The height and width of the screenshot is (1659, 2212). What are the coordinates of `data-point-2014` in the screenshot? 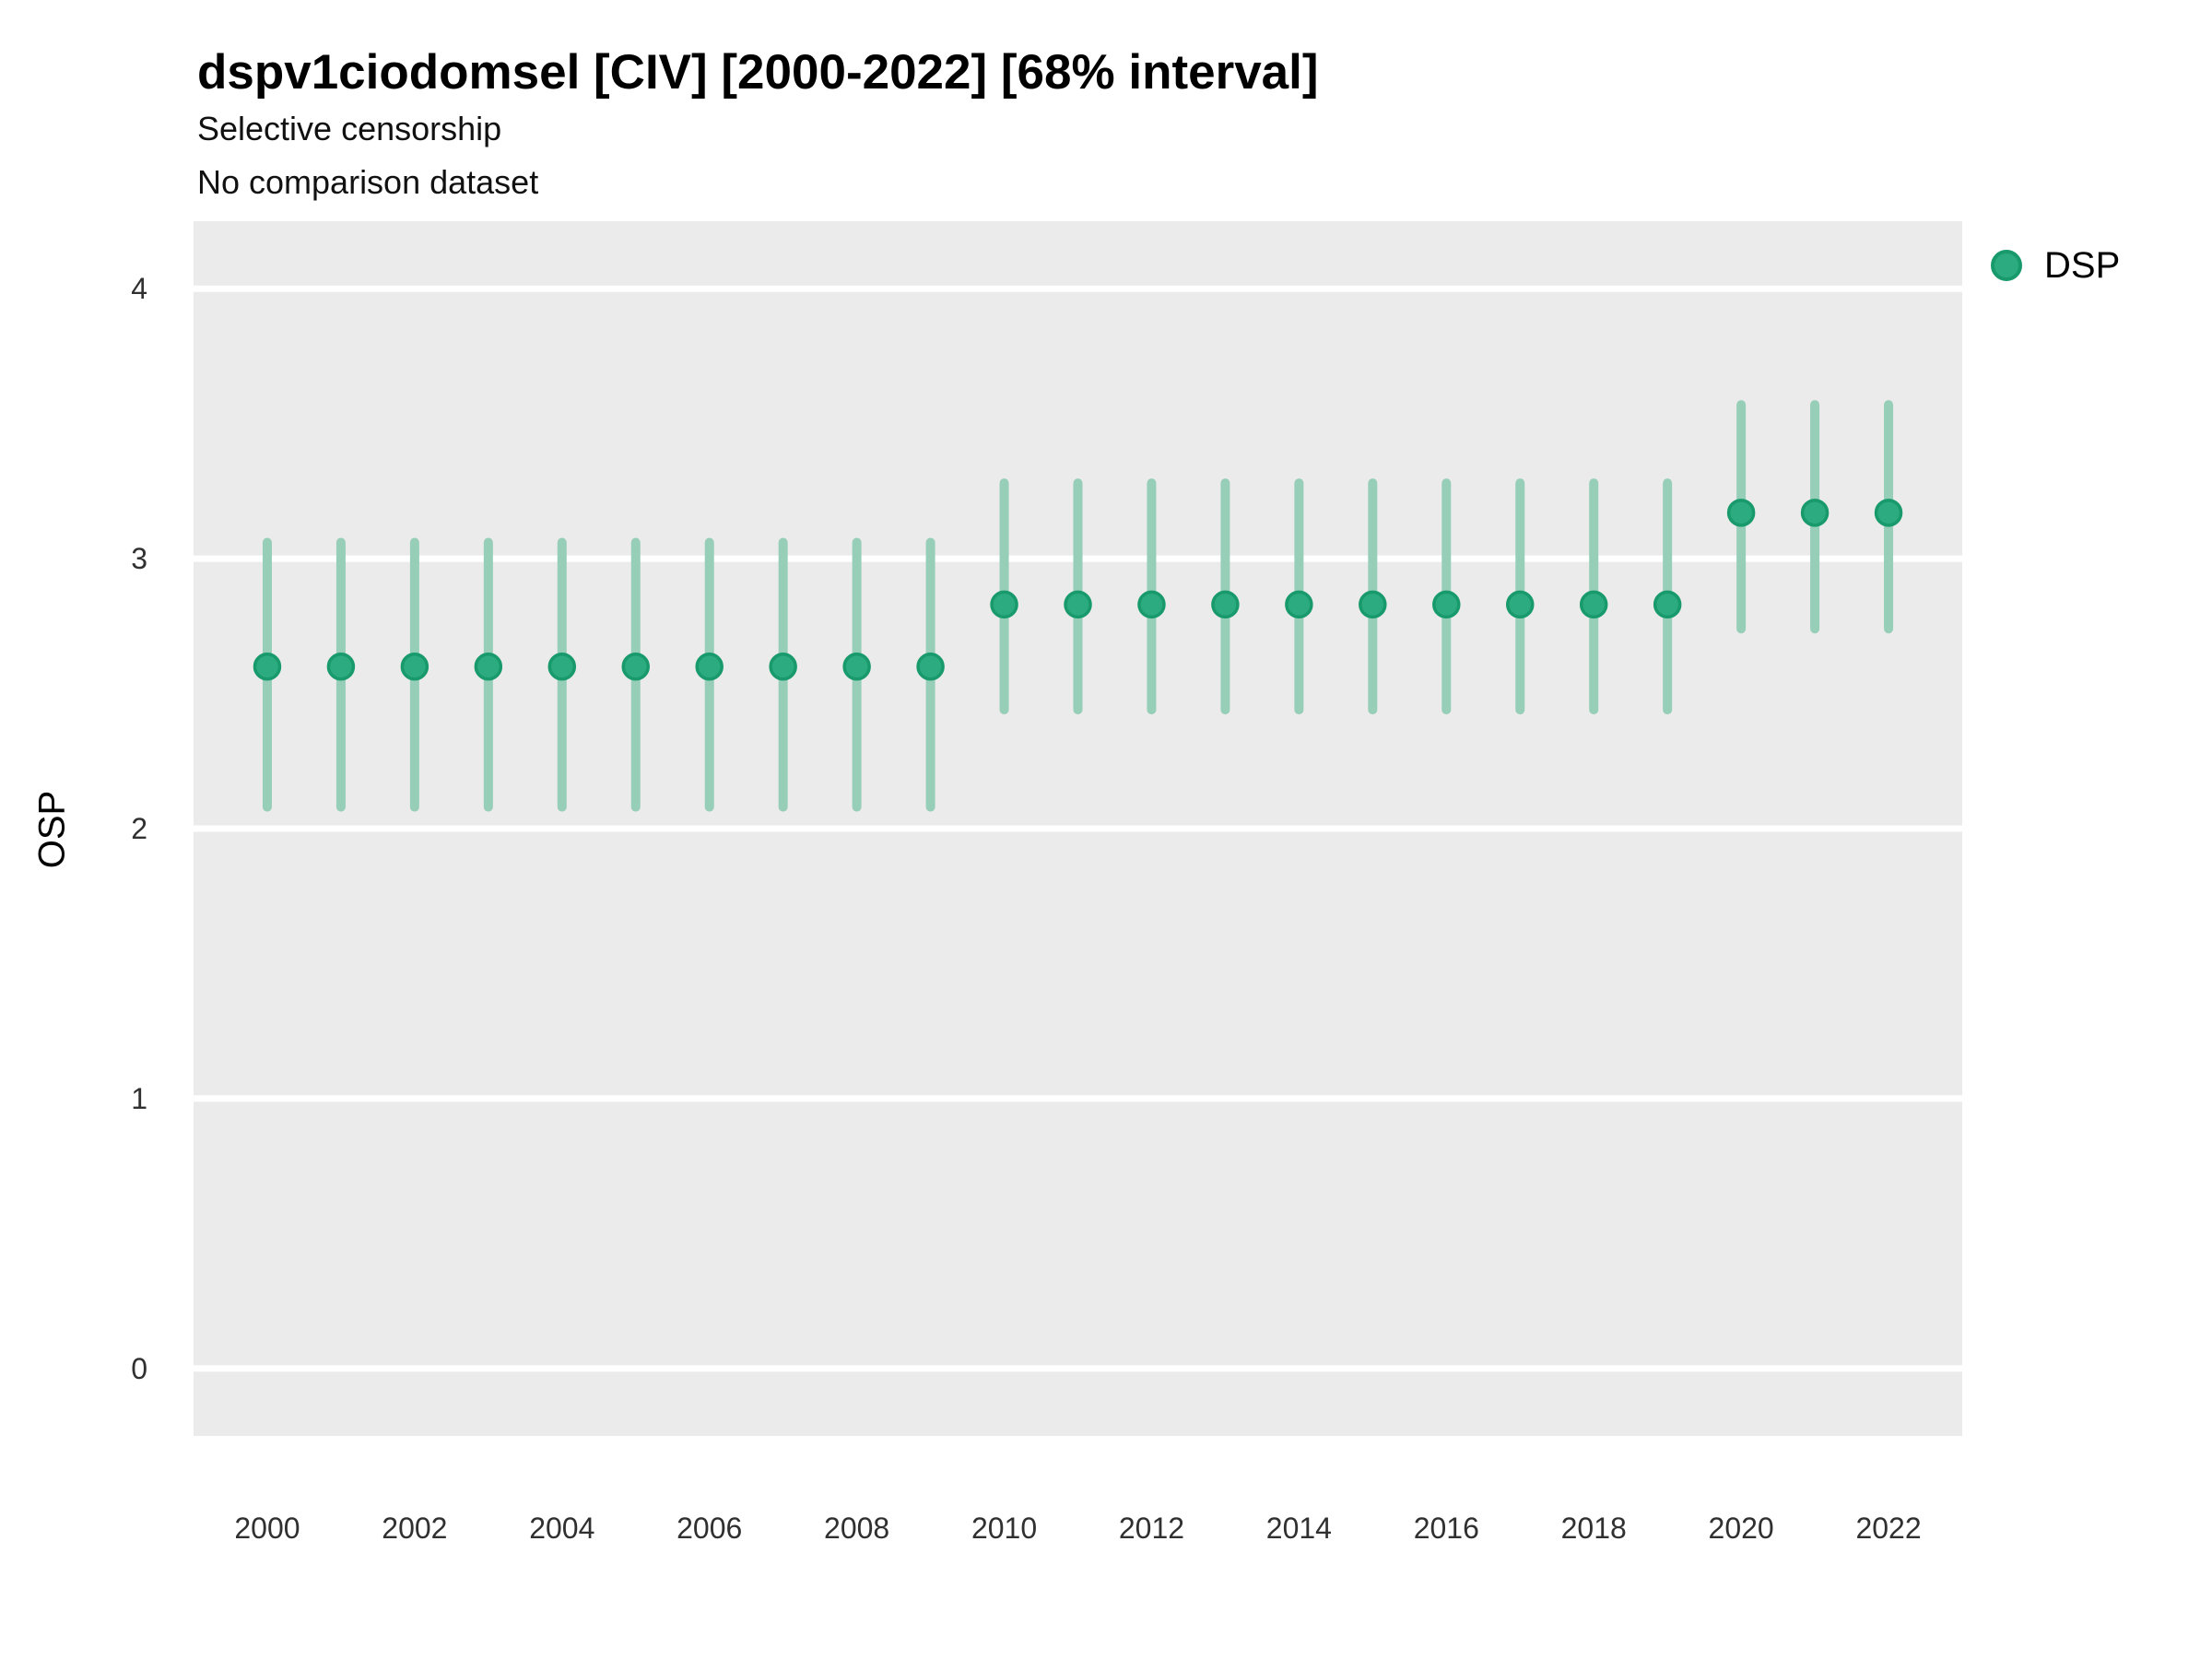 It's located at (1299, 604).